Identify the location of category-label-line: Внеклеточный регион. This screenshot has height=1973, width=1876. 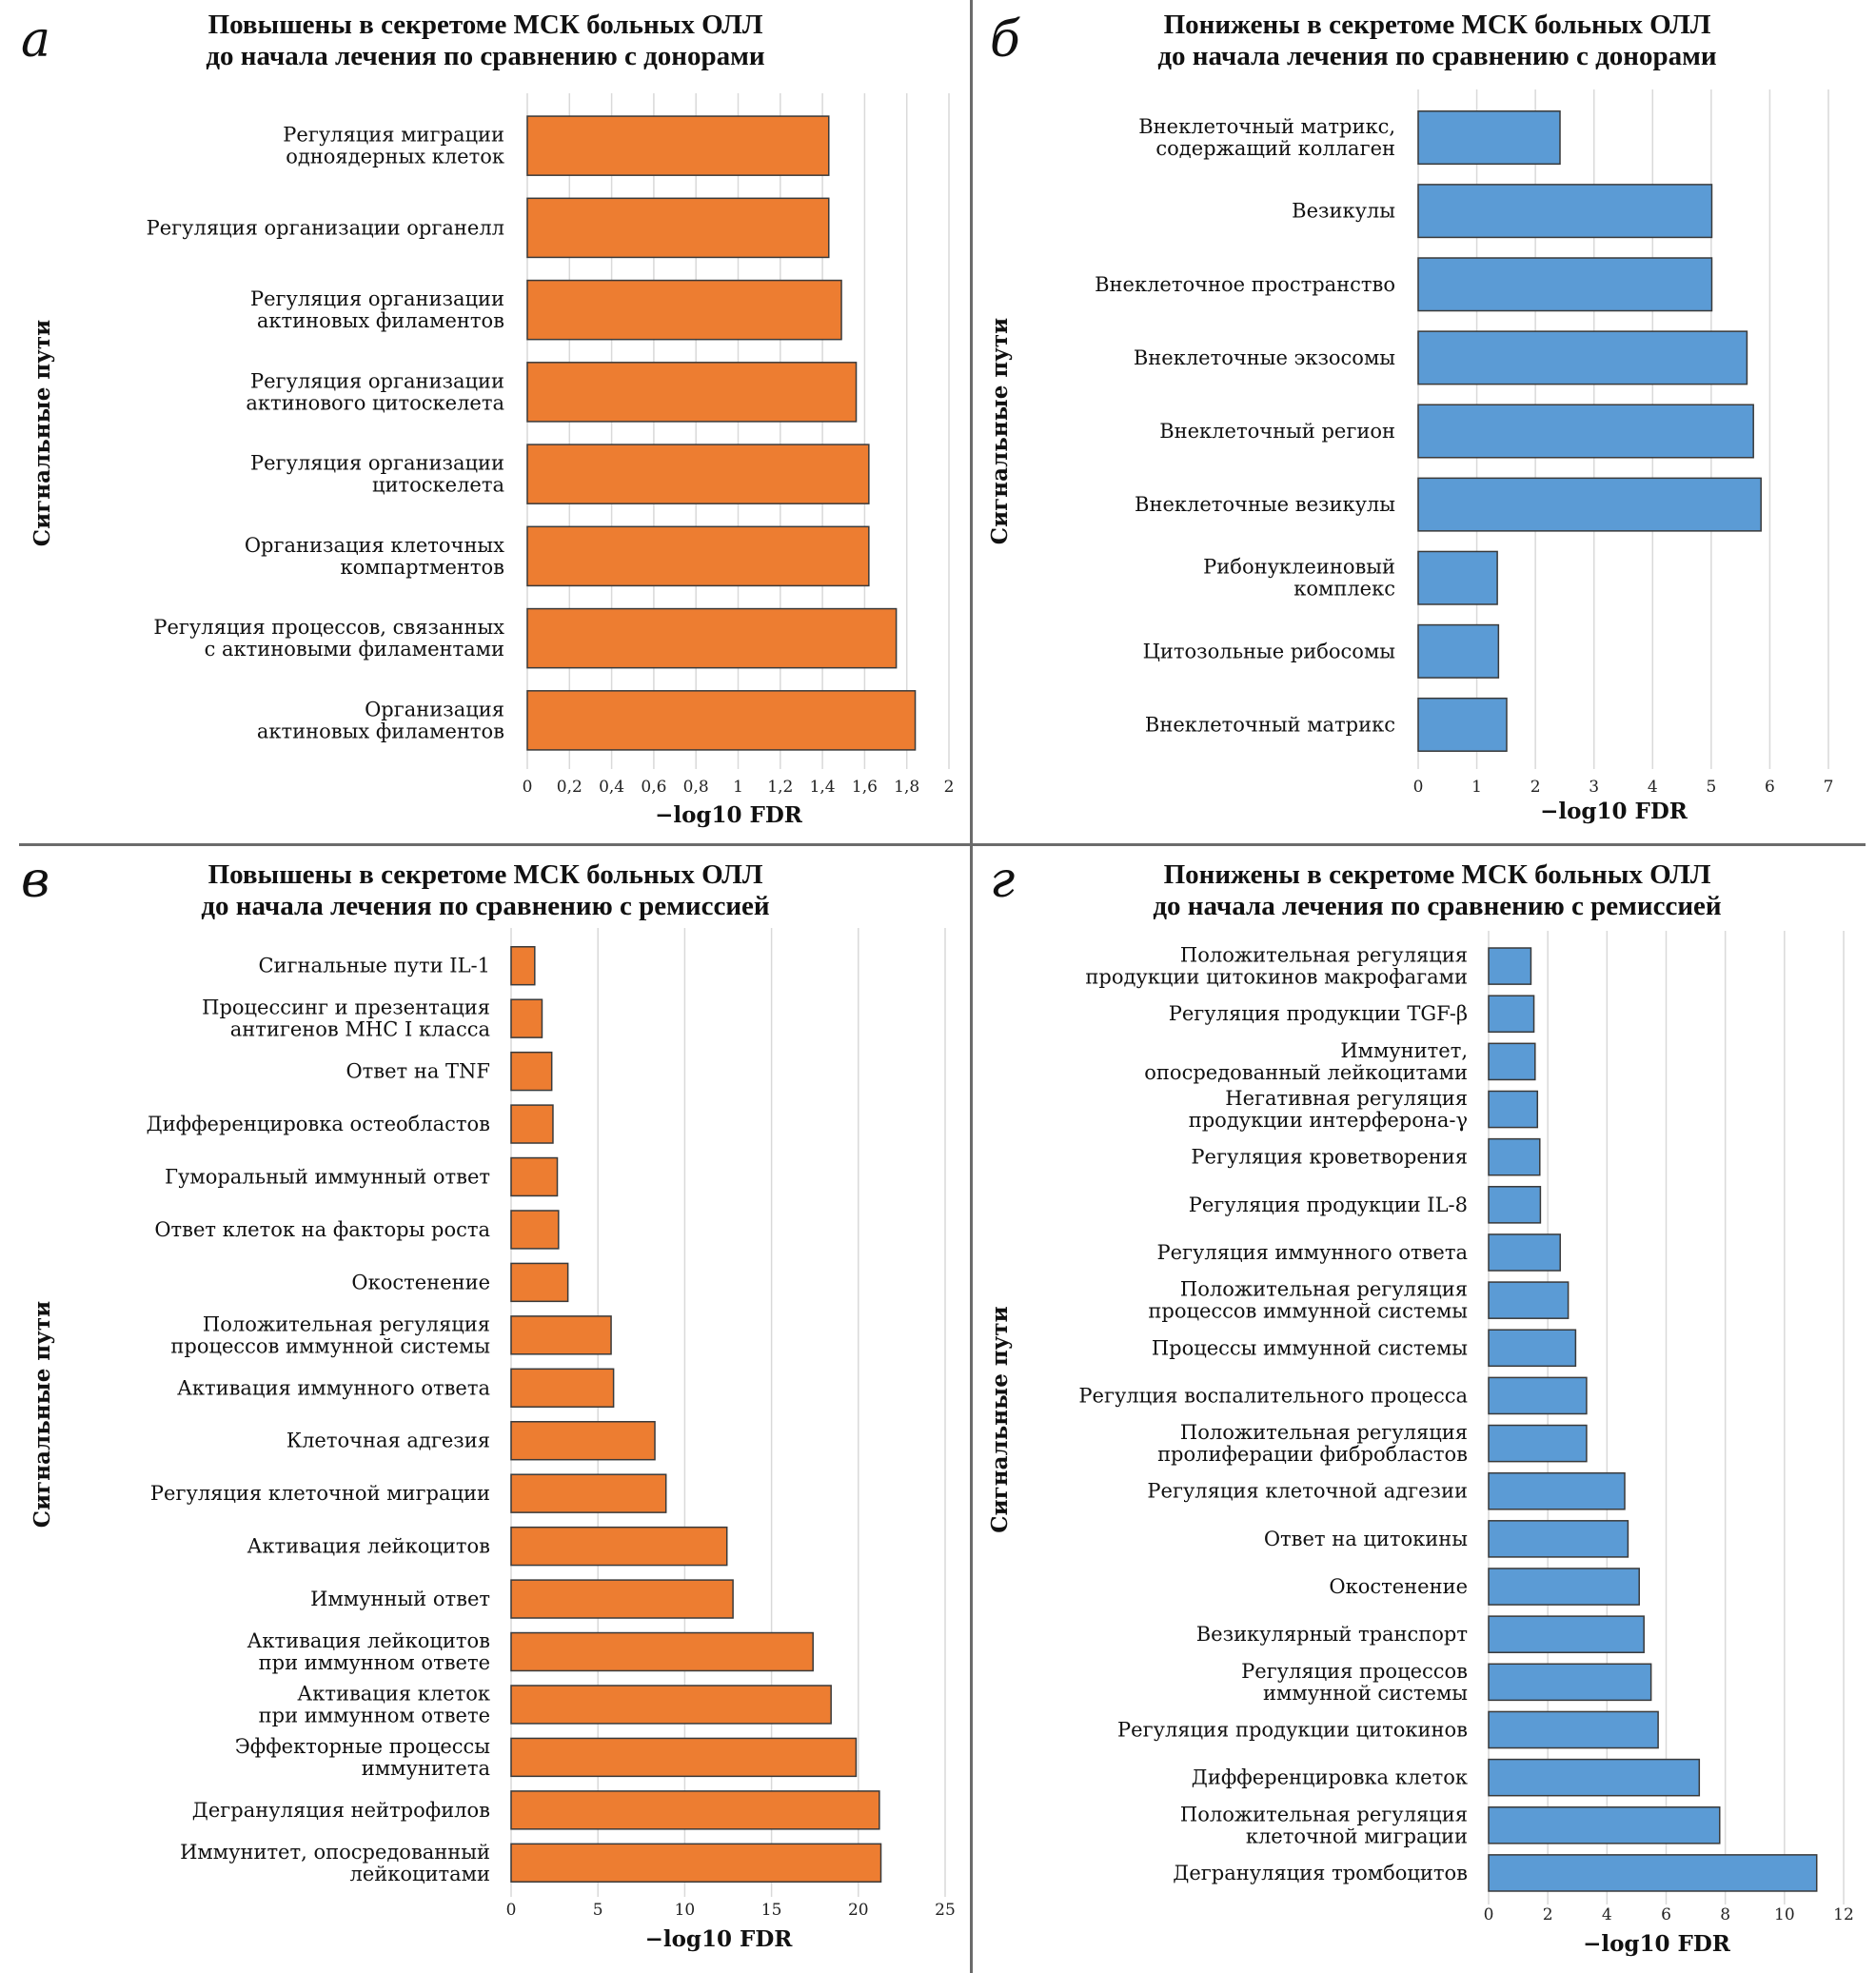
(1277, 431).